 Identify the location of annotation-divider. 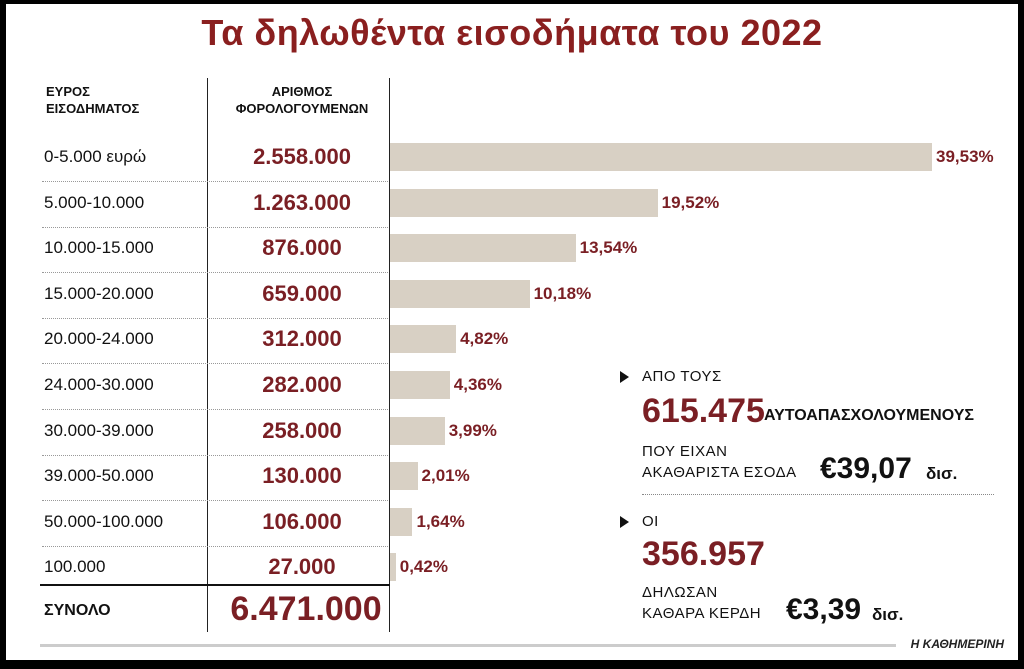
(818, 494).